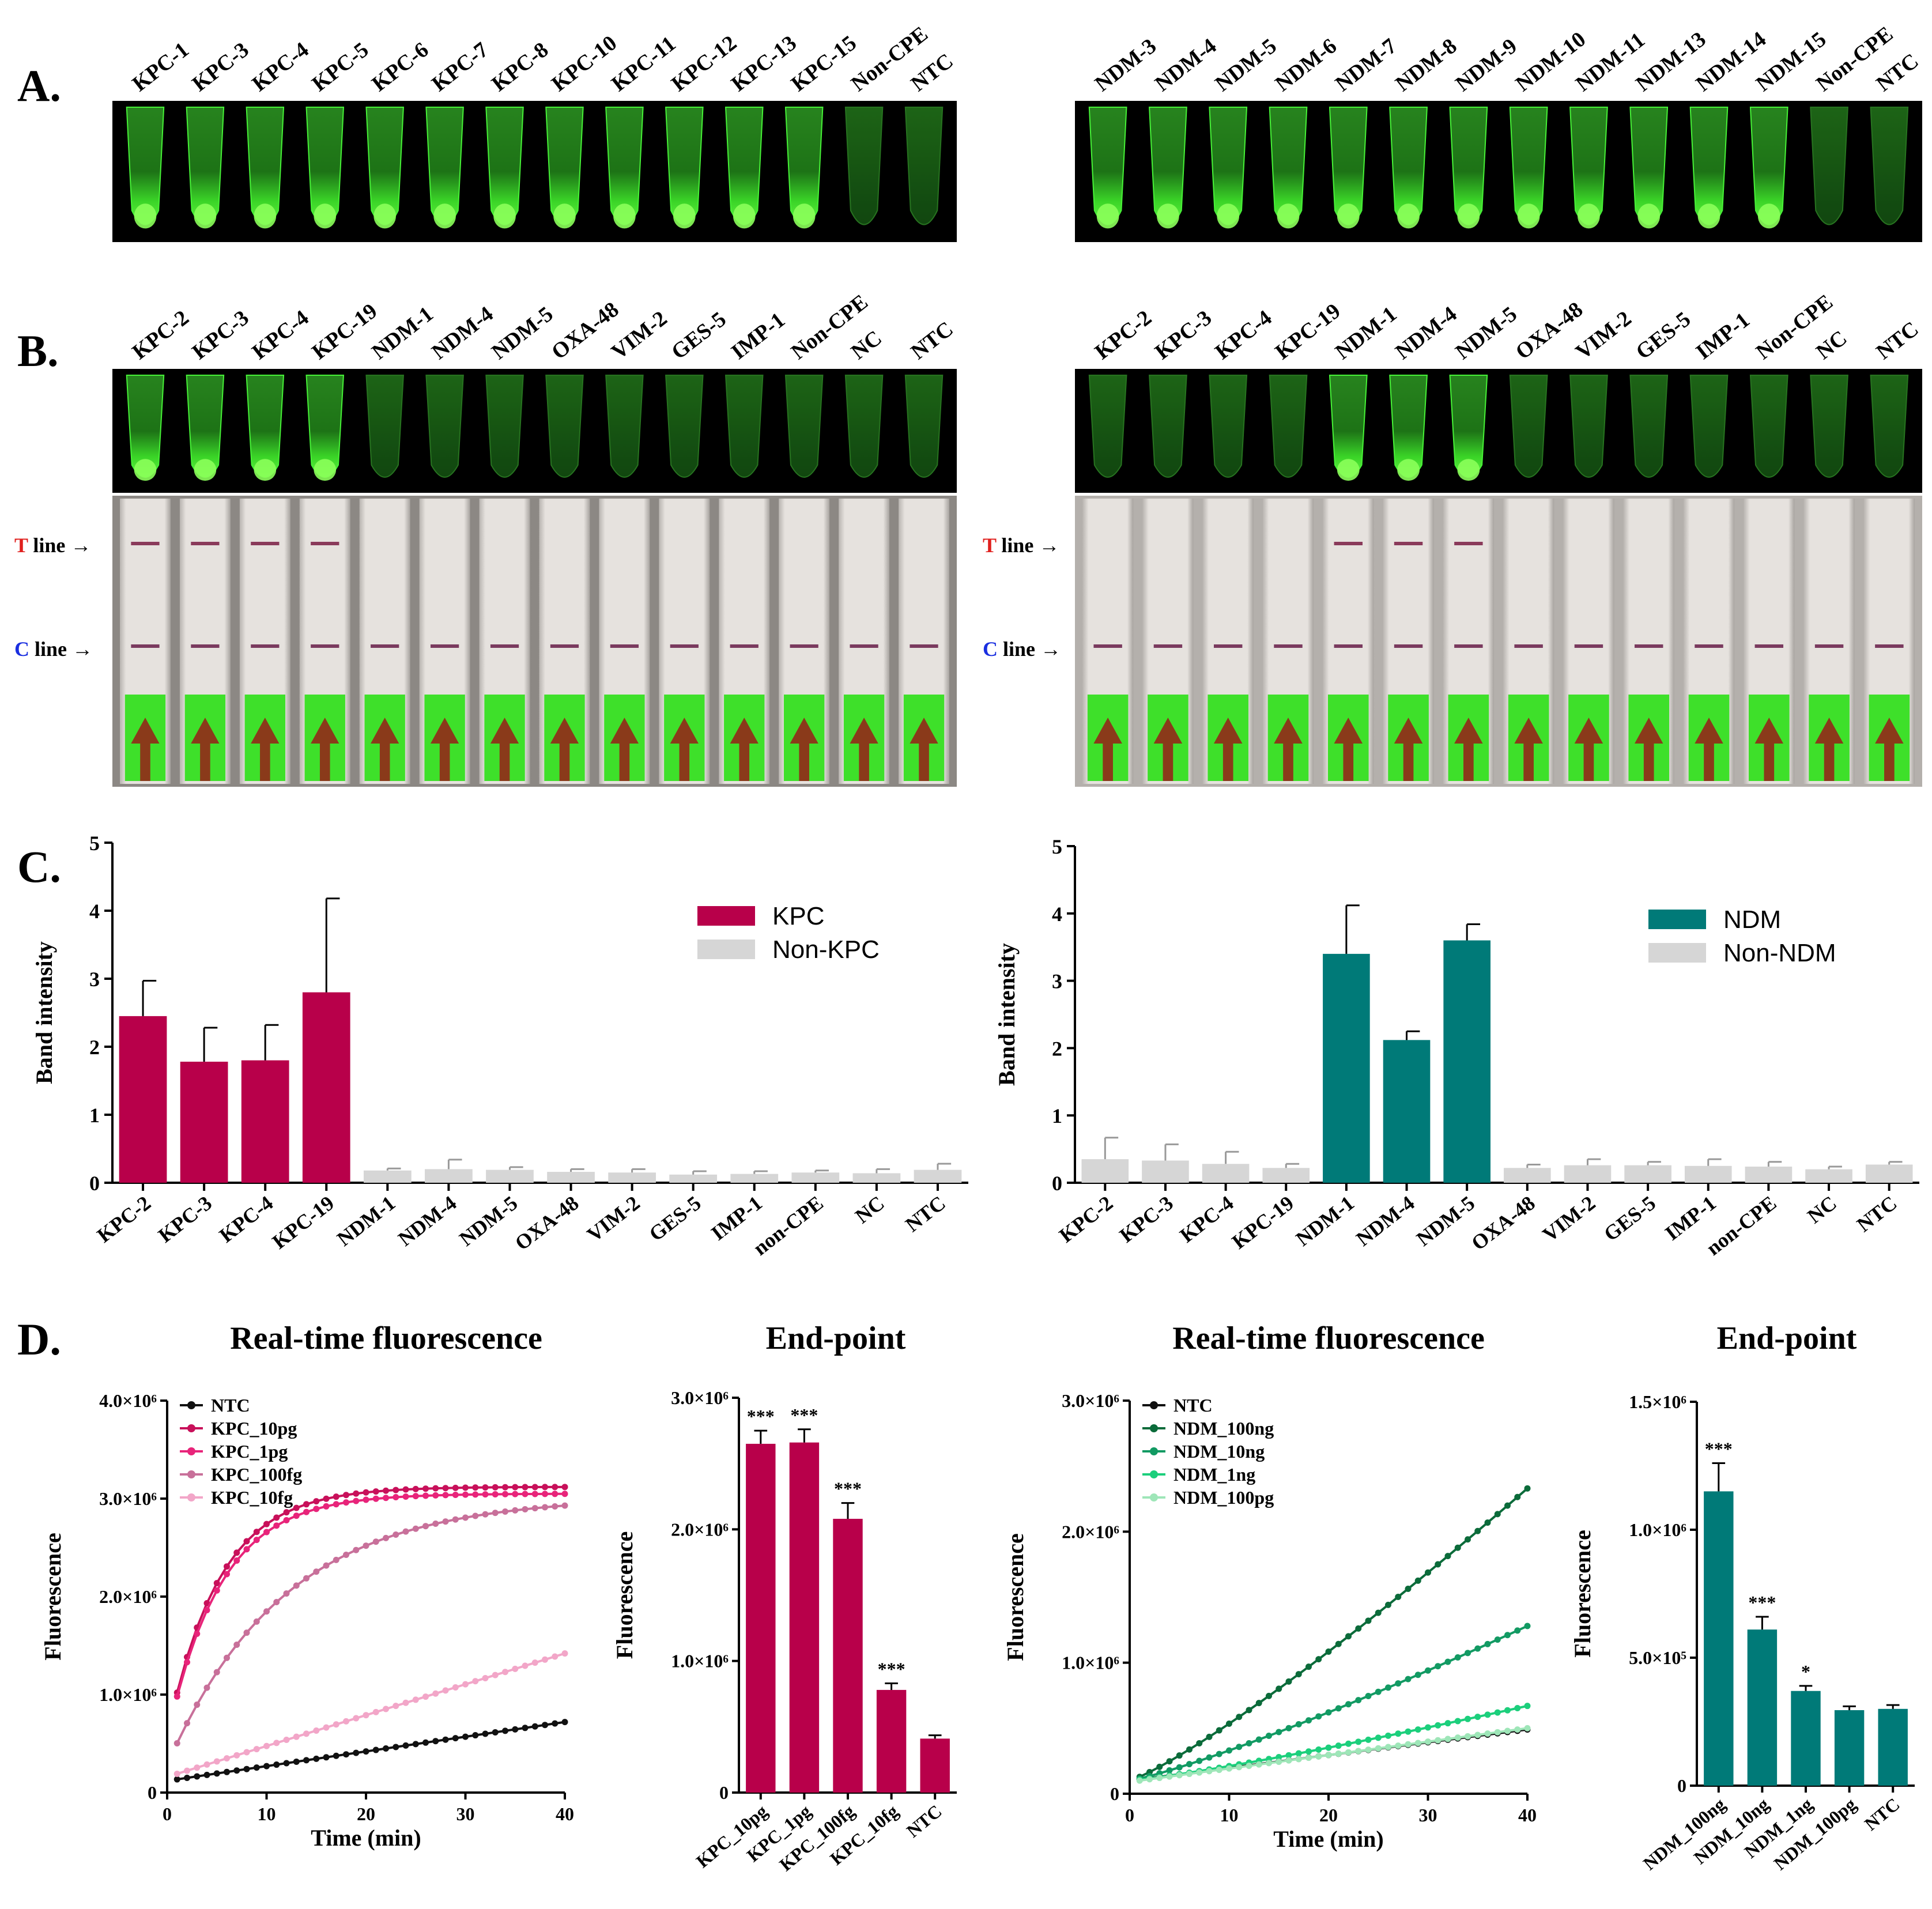  I want to click on x-tick-label: KPC-3, so click(185, 1219).